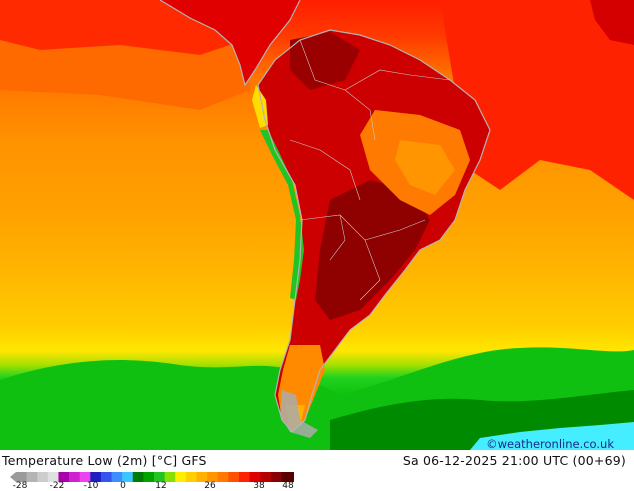 This screenshot has height=491, width=634. What do you see at coordinates (299, 414) in the screenshot?
I see `tierra-del-fuego` at bounding box center [299, 414].